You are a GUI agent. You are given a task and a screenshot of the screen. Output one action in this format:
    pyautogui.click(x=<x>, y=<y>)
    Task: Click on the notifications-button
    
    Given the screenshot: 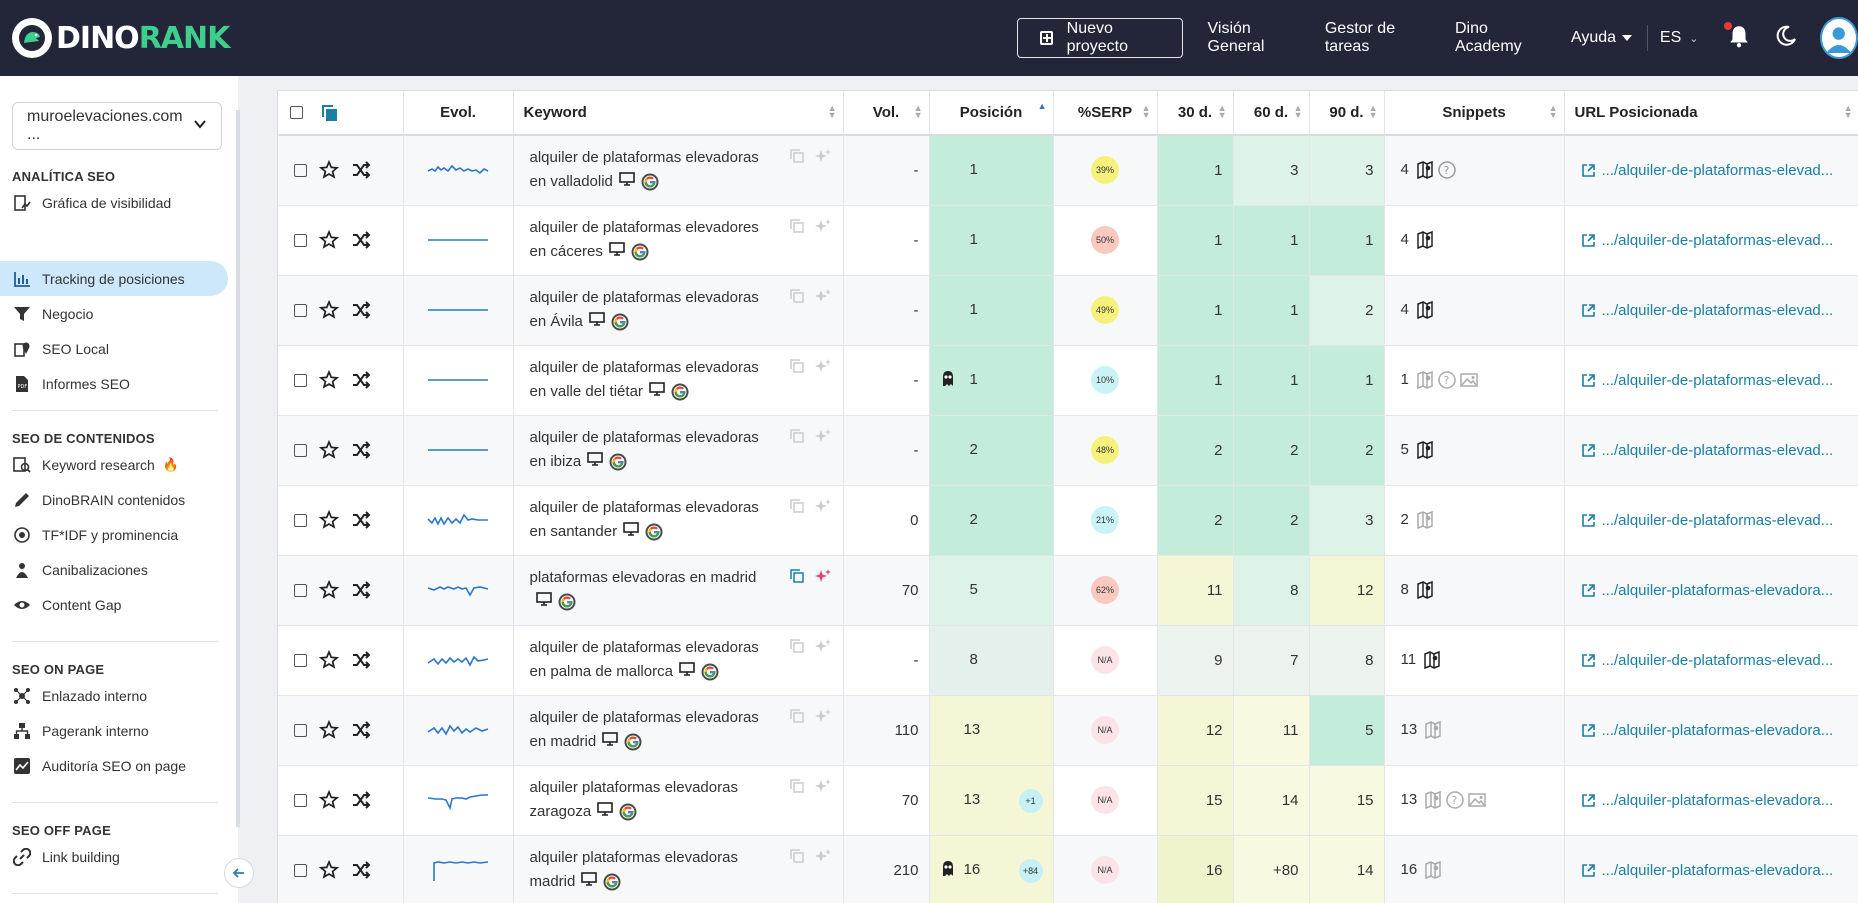 What is the action you would take?
    pyautogui.click(x=1738, y=37)
    